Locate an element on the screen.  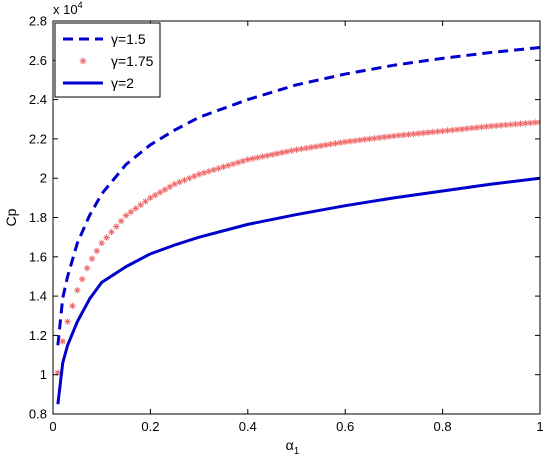
y-tick-label: 2 is located at coordinates (43, 178).